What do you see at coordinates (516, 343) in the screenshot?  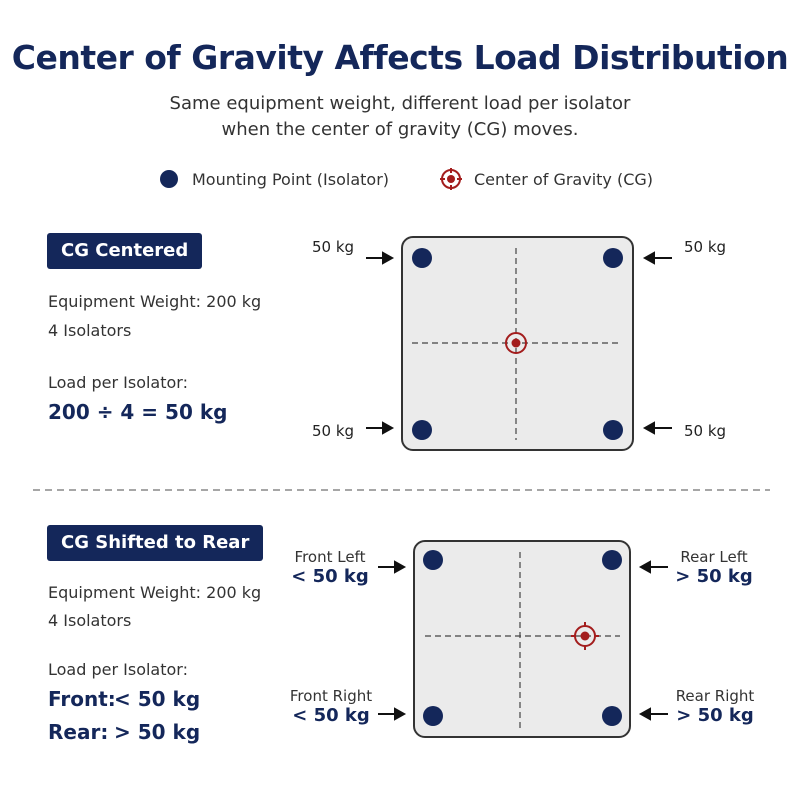 I see `cg-marker-centered` at bounding box center [516, 343].